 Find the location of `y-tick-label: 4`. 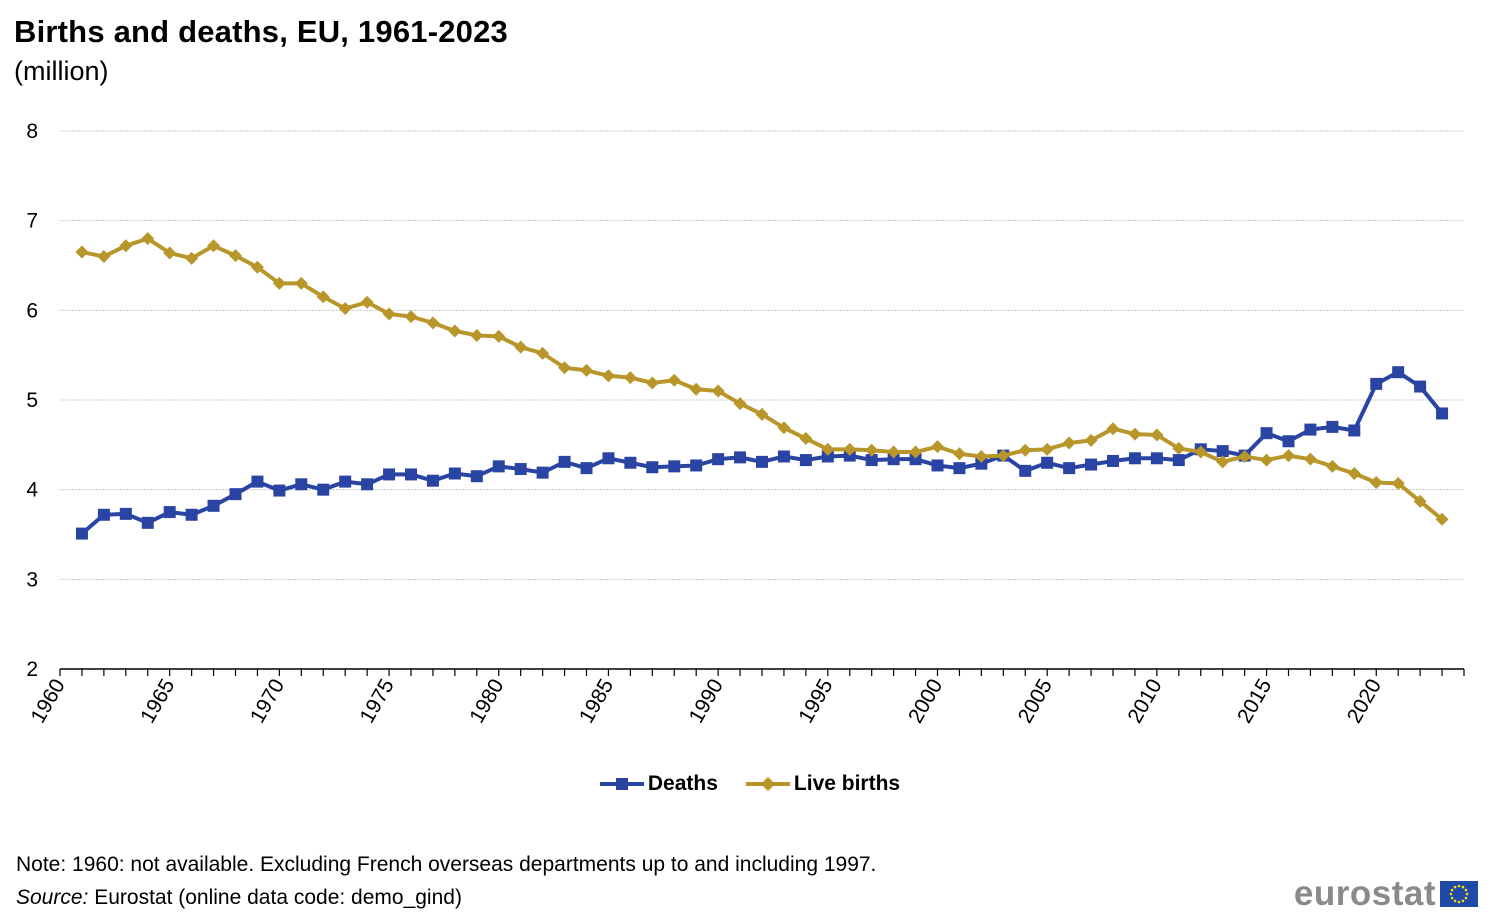

y-tick-label: 4 is located at coordinates (32, 490).